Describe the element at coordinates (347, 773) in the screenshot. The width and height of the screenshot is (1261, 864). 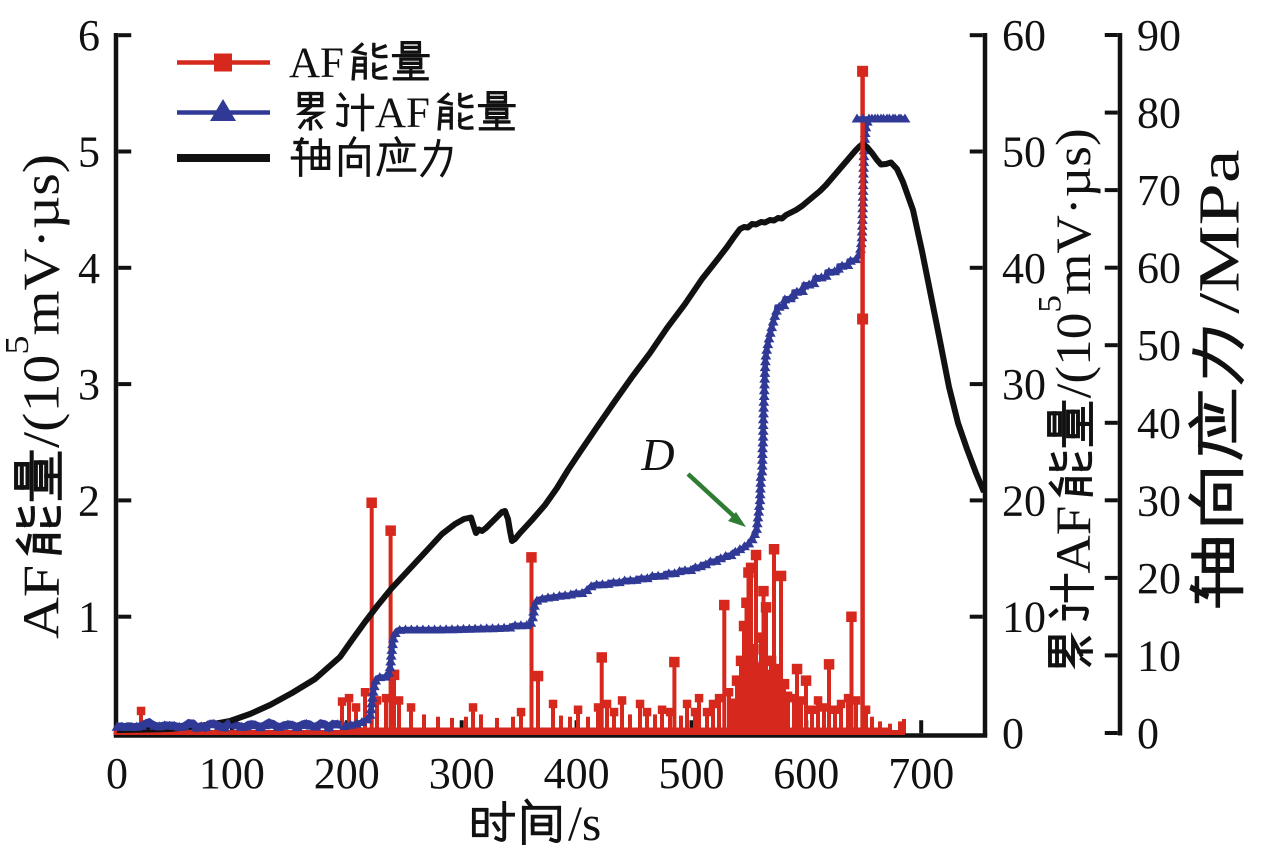
I see `svg-text: 200` at that location.